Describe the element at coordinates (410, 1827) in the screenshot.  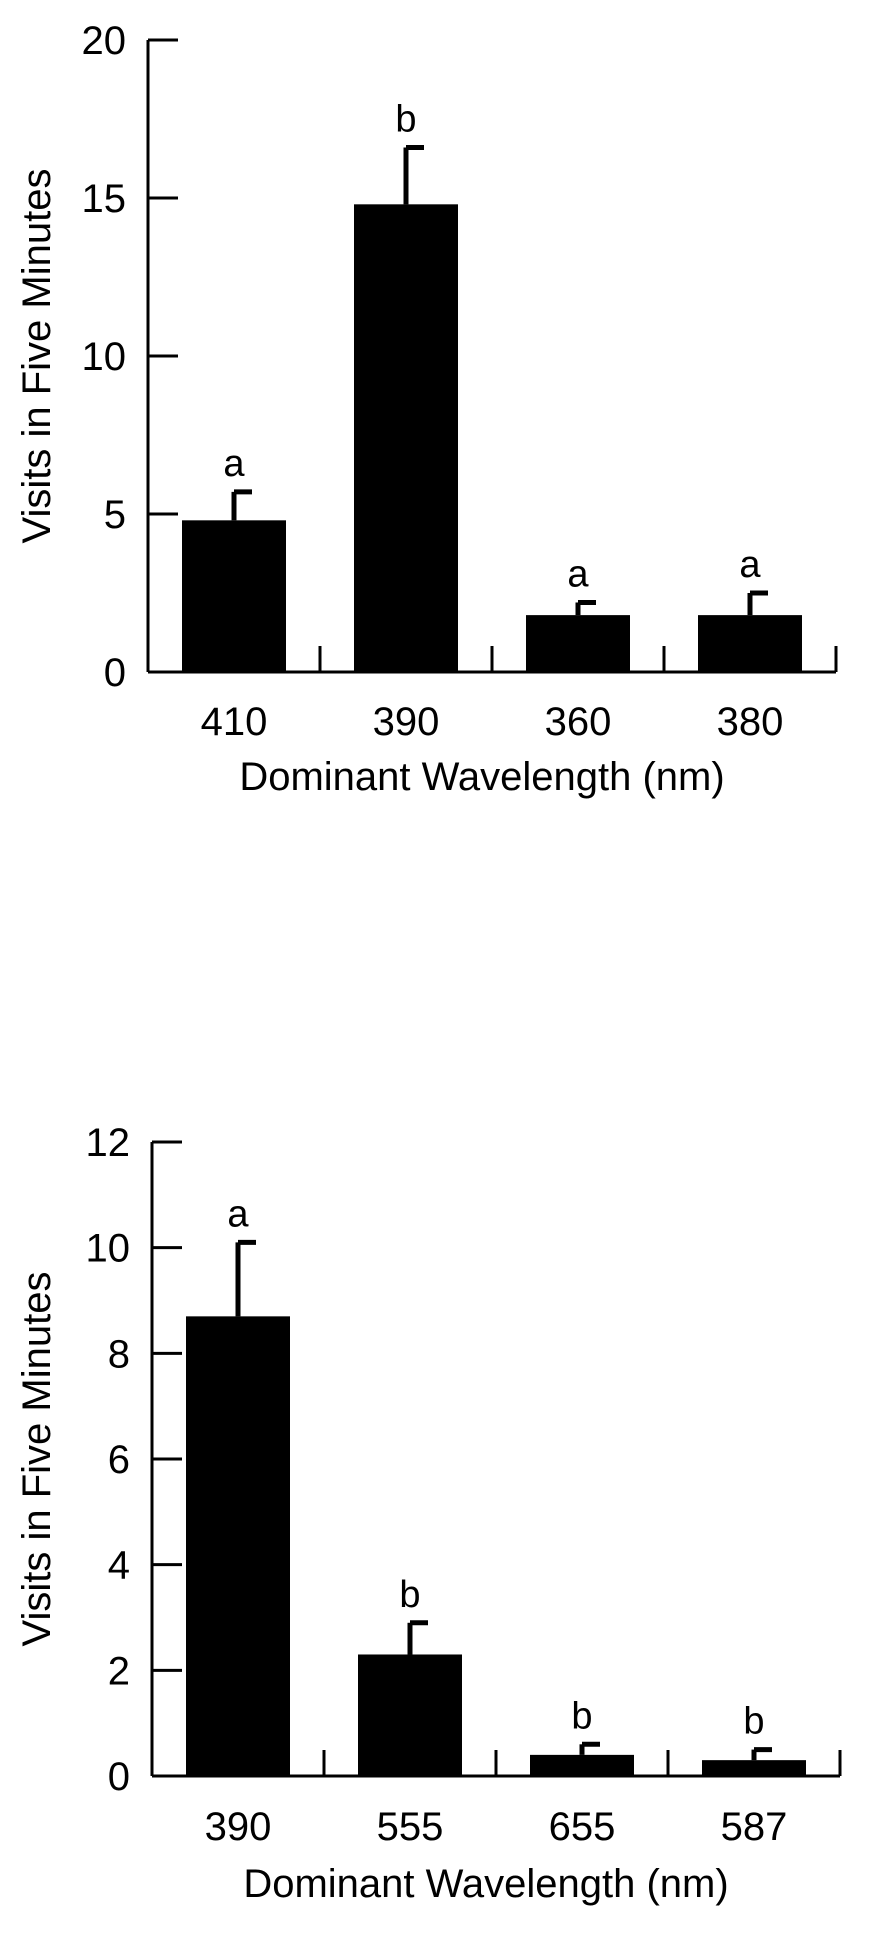
I see `chart2-x-tick-label: 555` at that location.